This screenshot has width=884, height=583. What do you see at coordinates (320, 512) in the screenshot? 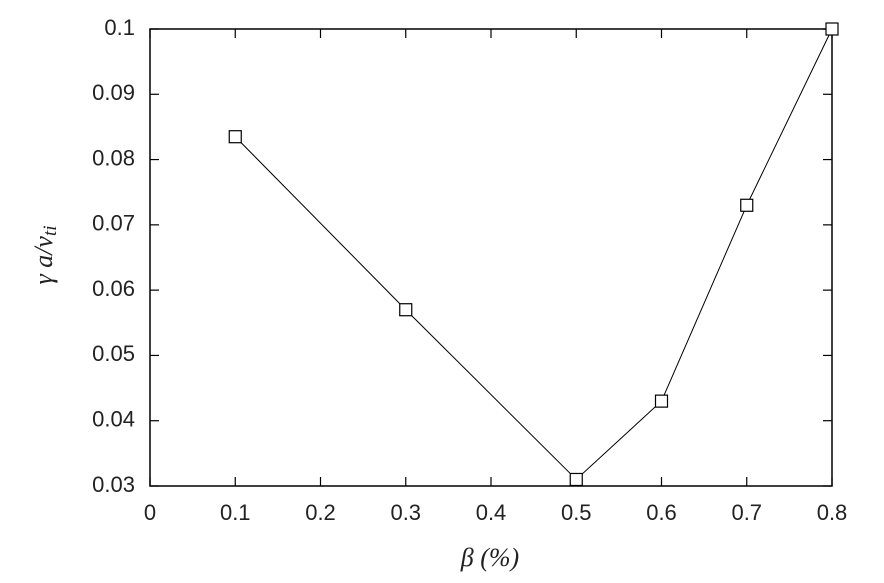
I see `x-tick-label: 0.2` at bounding box center [320, 512].